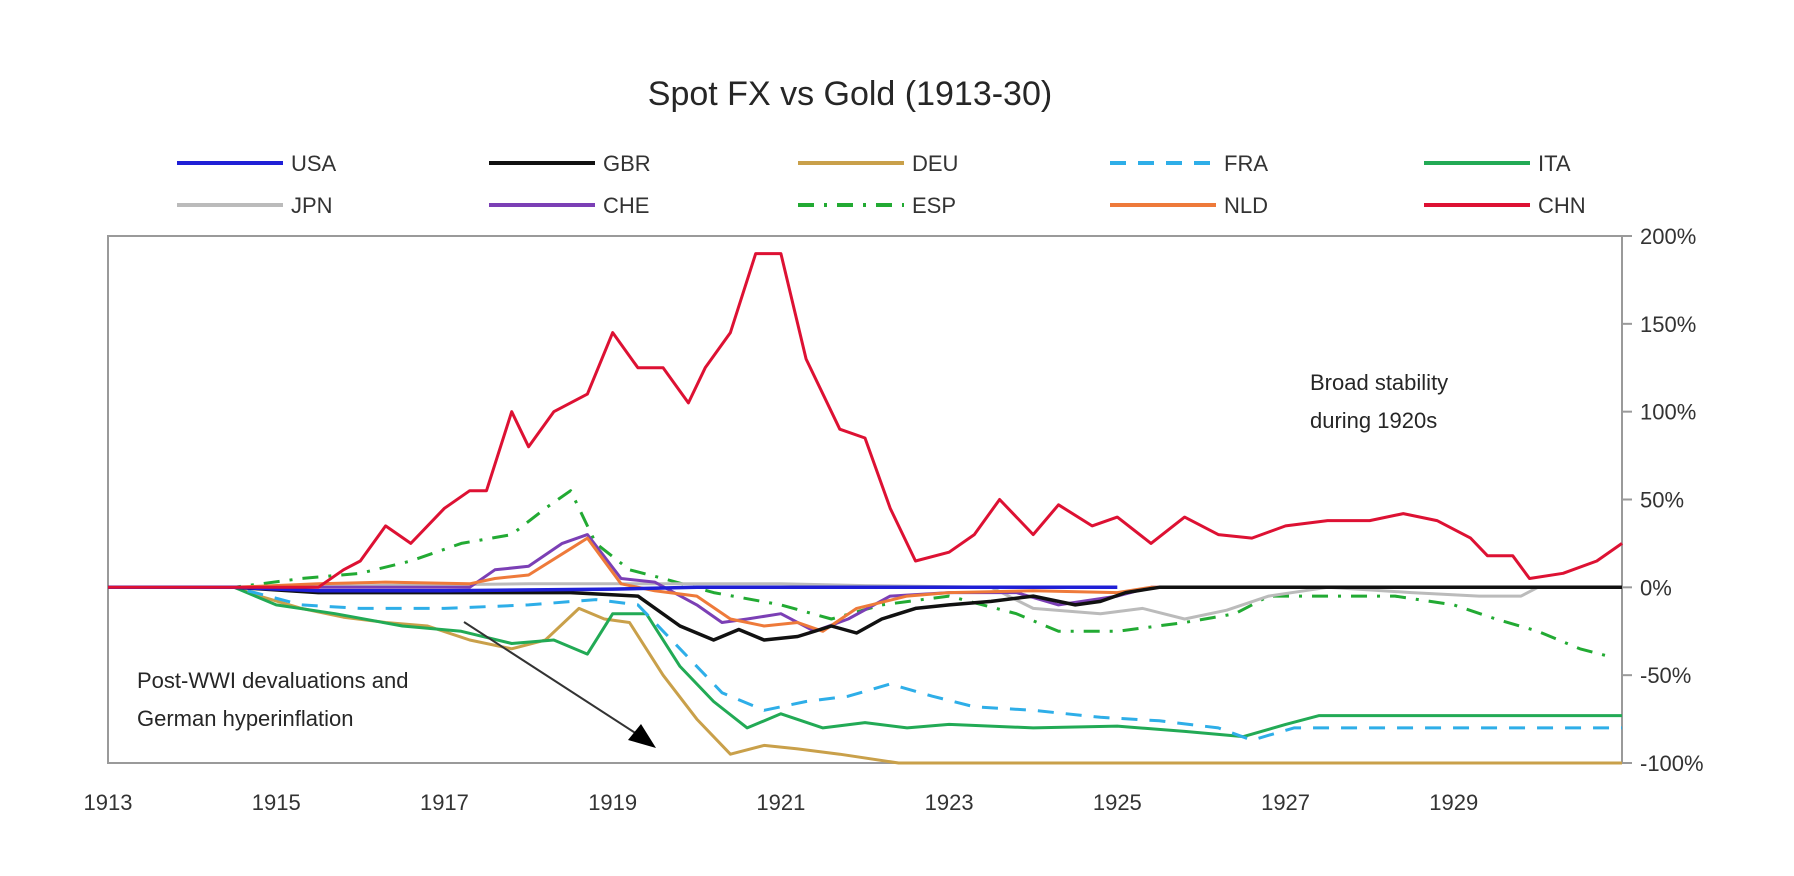 The height and width of the screenshot is (876, 1794). What do you see at coordinates (934, 205) in the screenshot?
I see `legend-label: ESP` at bounding box center [934, 205].